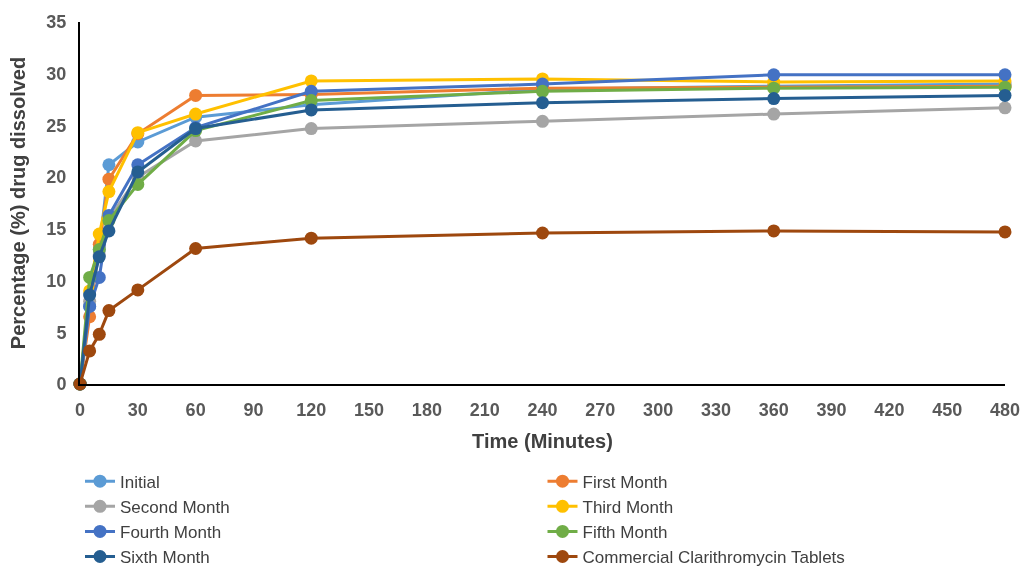 The image size is (1032, 587). I want to click on legend-label: Third Month, so click(628, 507).